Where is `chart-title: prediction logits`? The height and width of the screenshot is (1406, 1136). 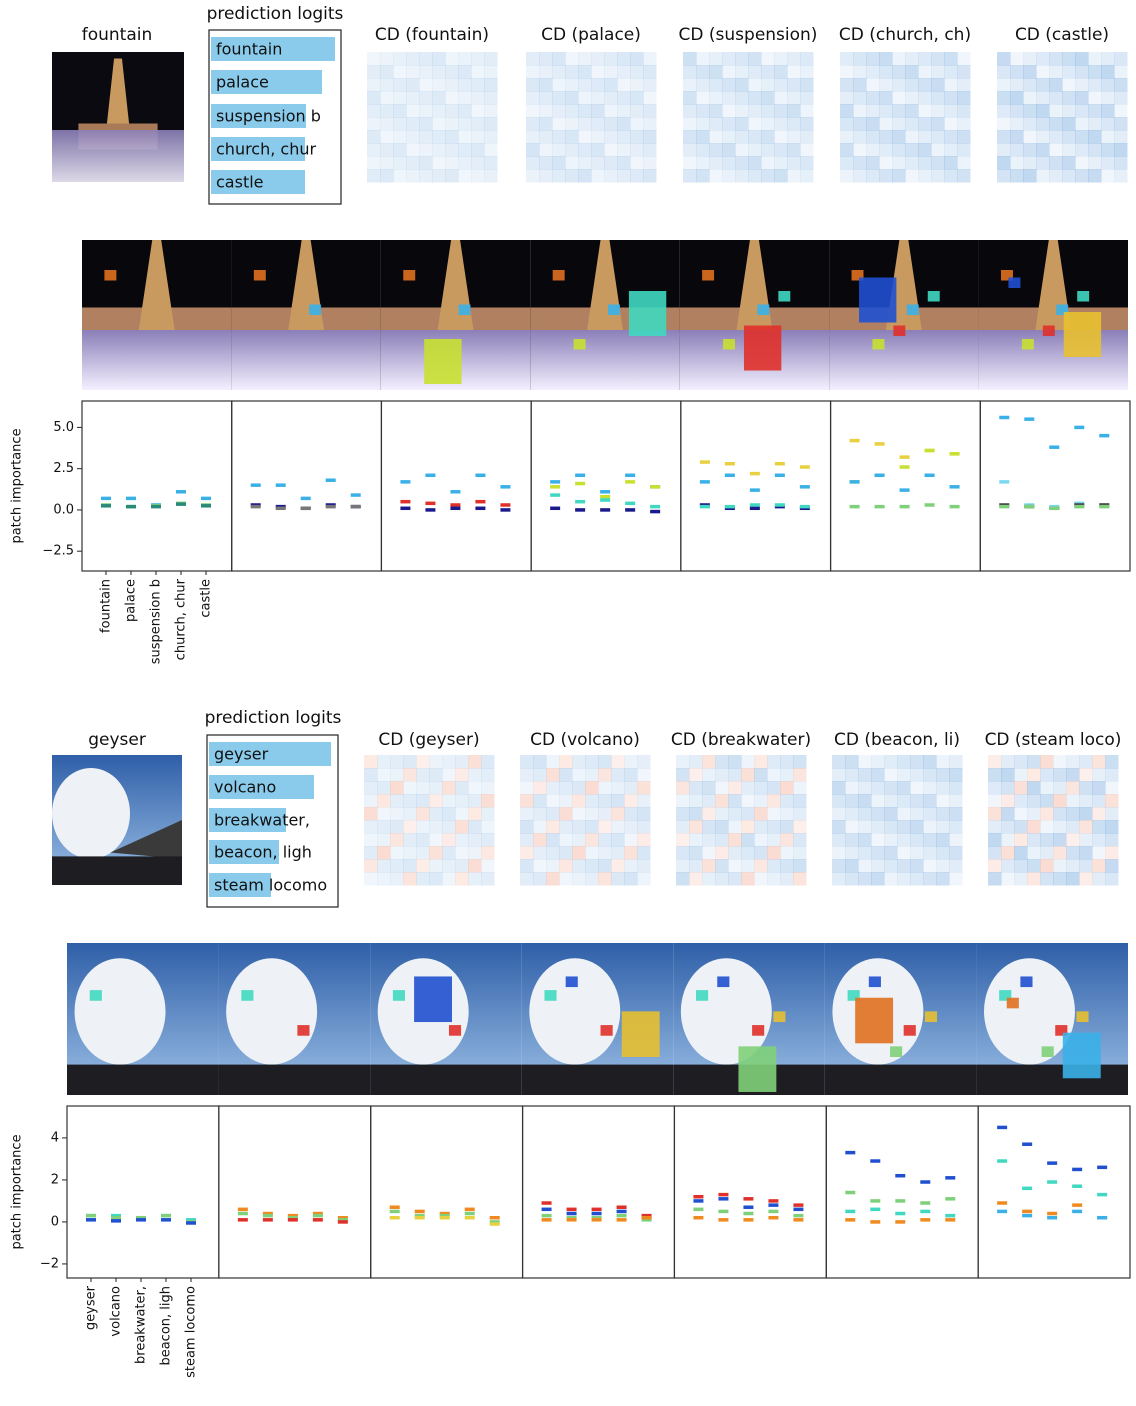
chart-title: prediction logits is located at coordinates (273, 718).